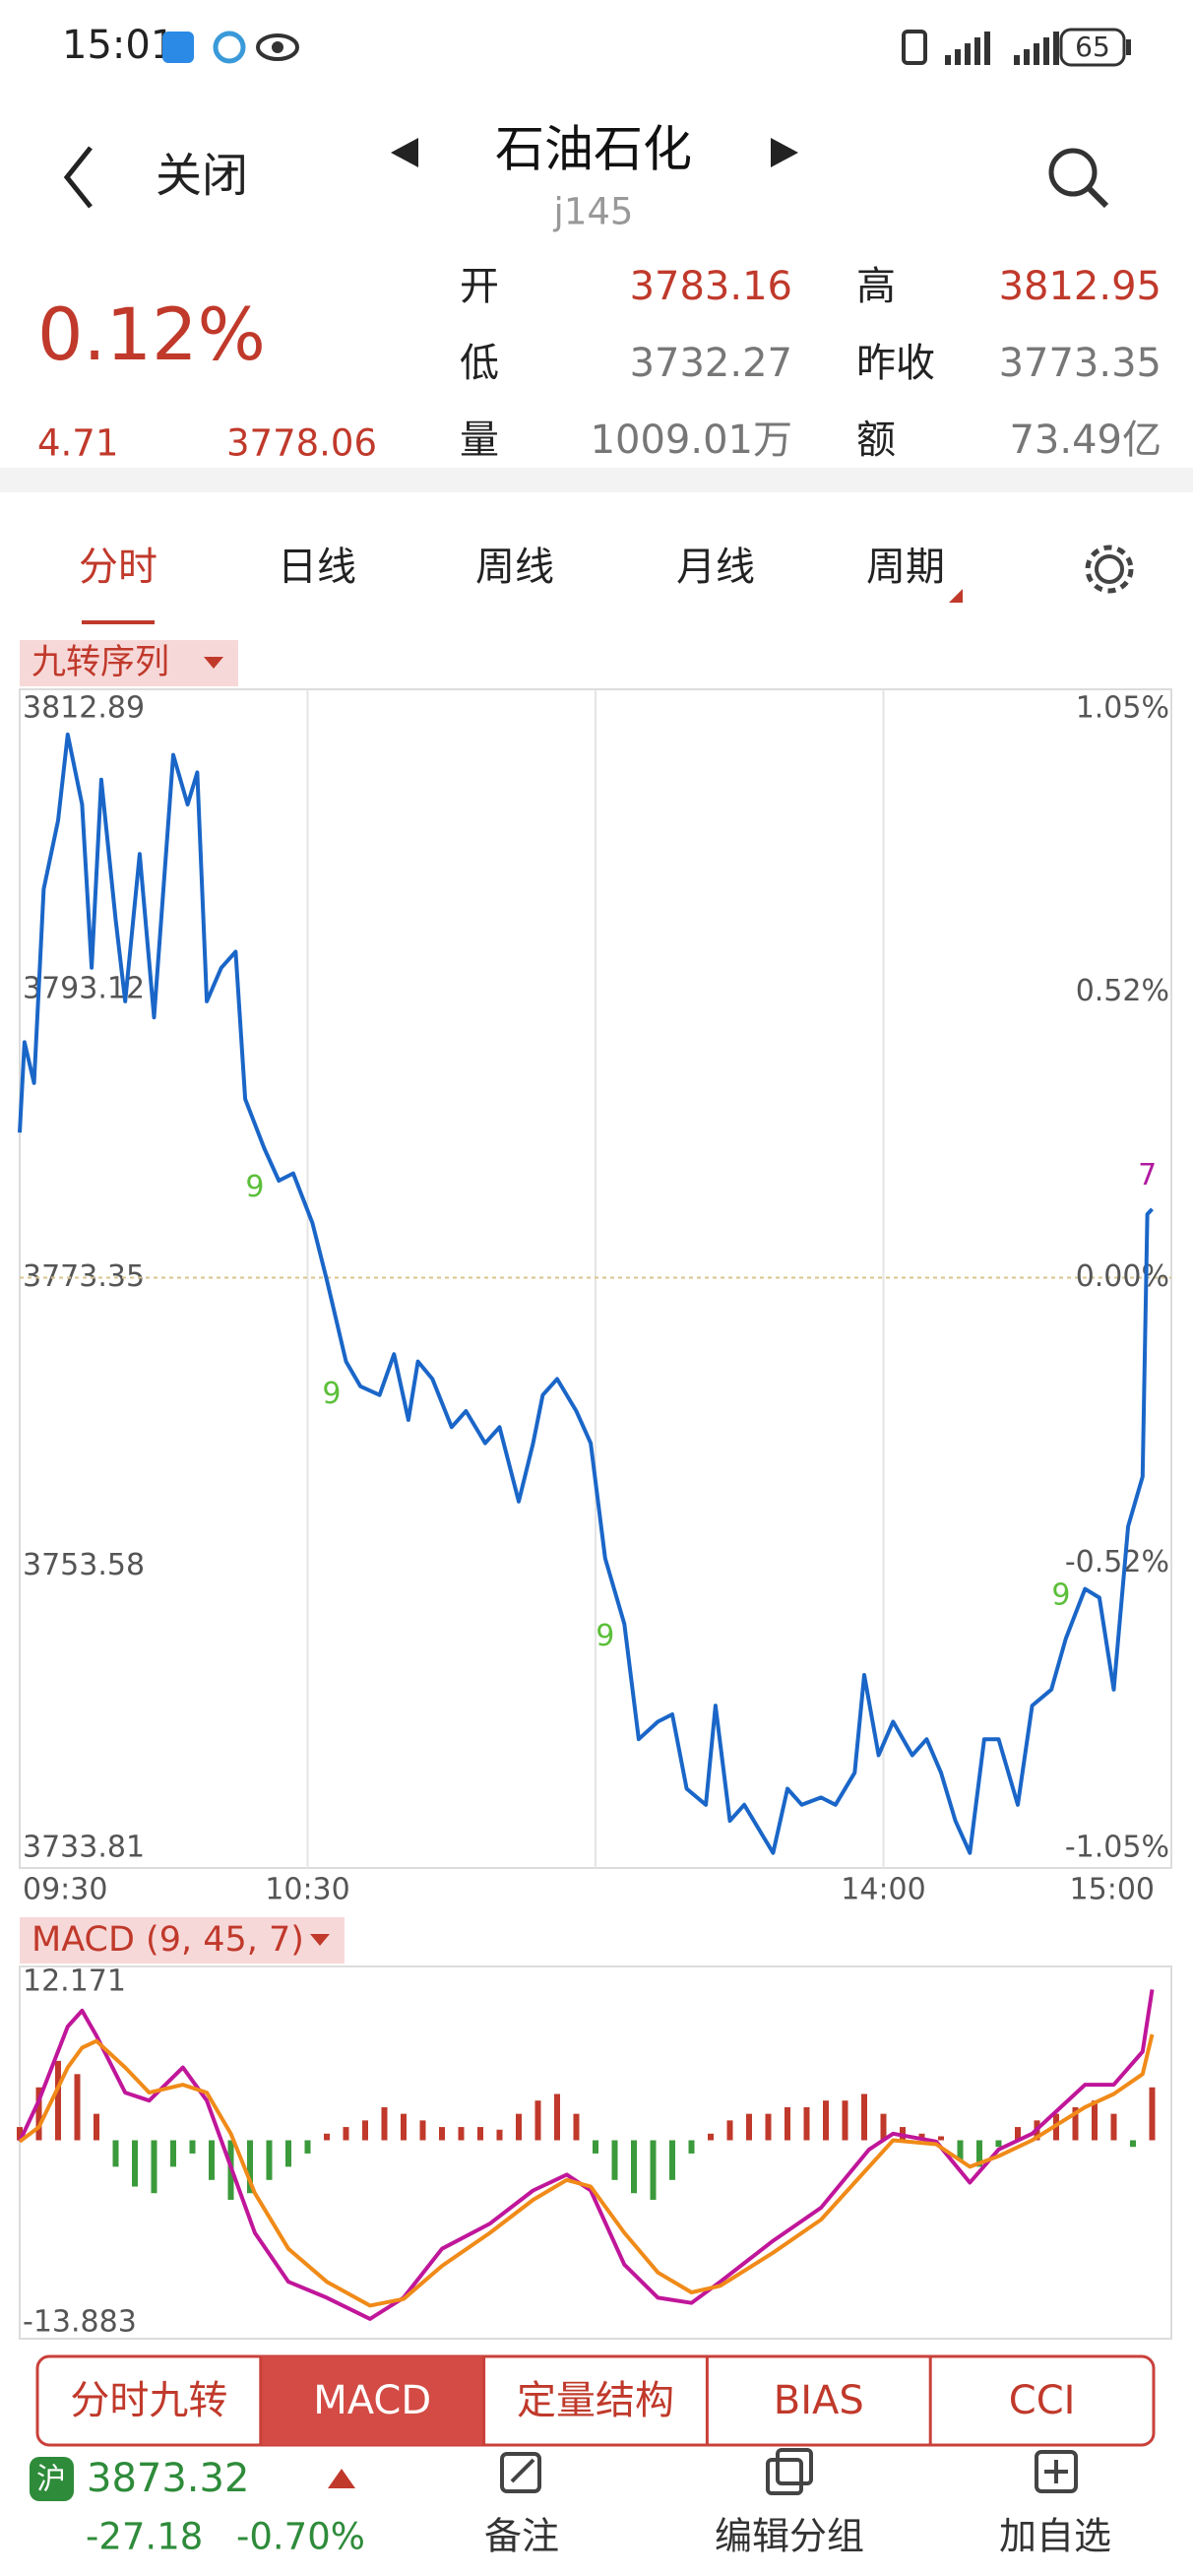 The width and height of the screenshot is (1193, 2576). Describe the element at coordinates (819, 2400) in the screenshot. I see `indicator-tab: BIAS` at that location.